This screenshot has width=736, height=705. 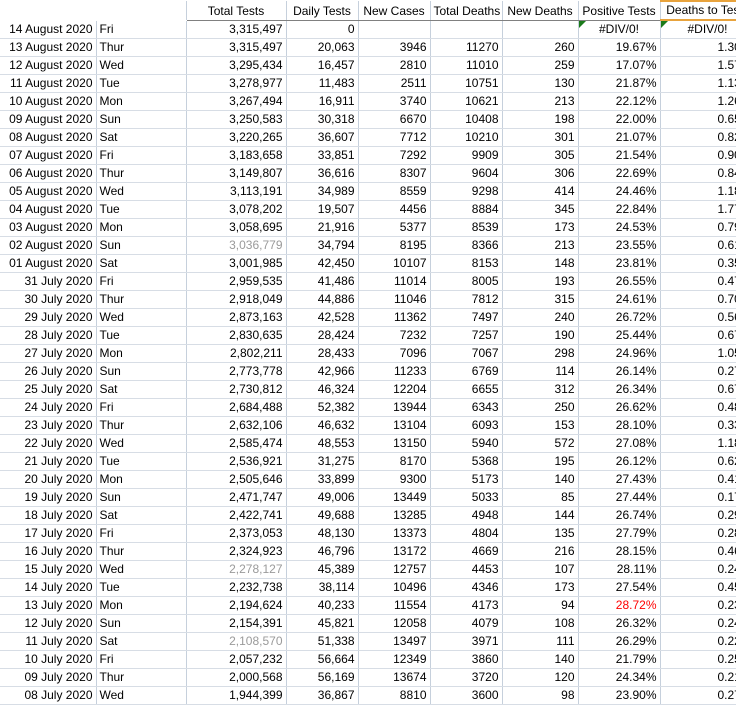 What do you see at coordinates (236, 677) in the screenshot?
I see `cell-total-tests: 2,000,568` at bounding box center [236, 677].